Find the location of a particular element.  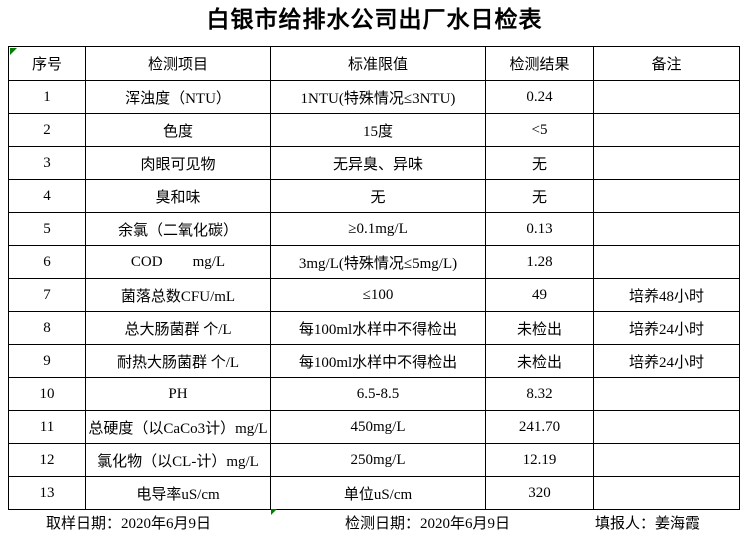

cell-item: 色度 is located at coordinates (178, 130).